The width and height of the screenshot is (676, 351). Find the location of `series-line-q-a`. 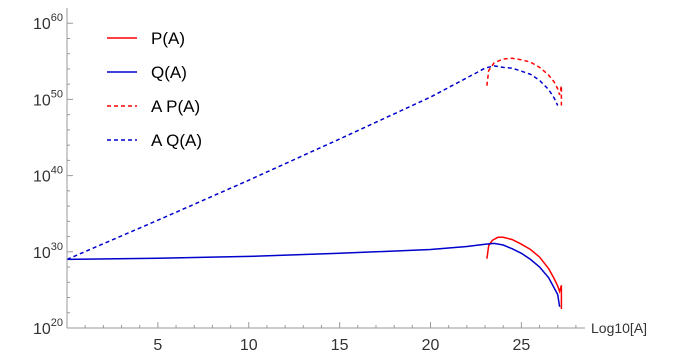

series-line-q-a is located at coordinates (314, 274).